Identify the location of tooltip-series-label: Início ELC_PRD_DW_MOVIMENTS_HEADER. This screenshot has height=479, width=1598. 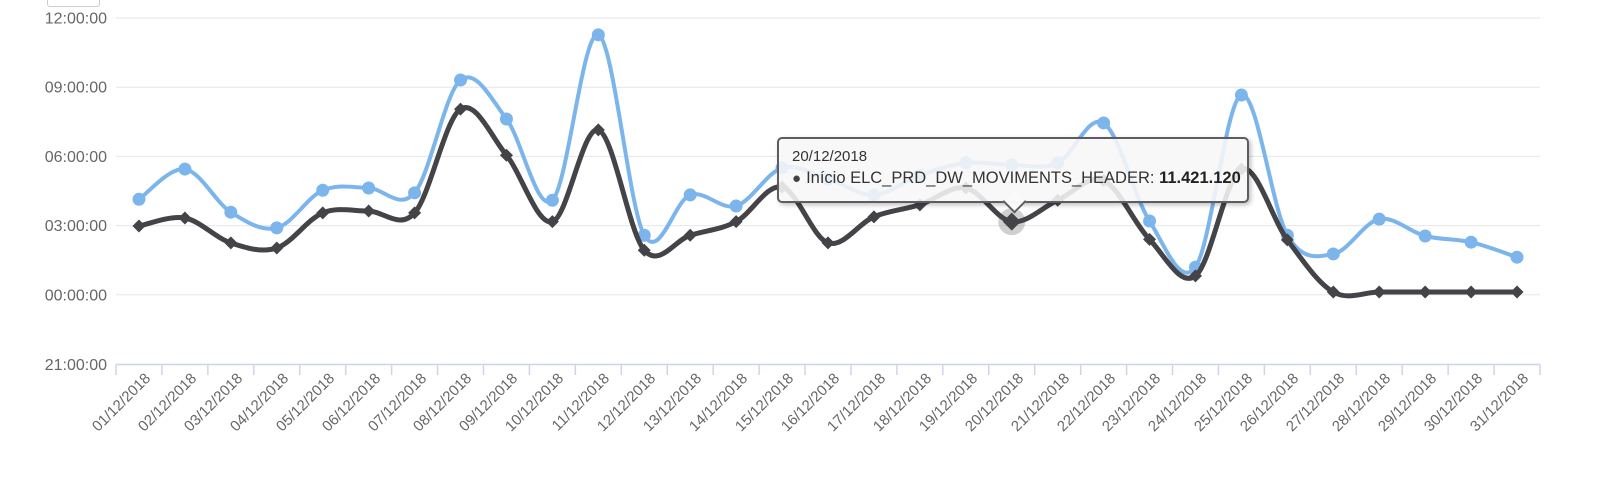
(978, 178).